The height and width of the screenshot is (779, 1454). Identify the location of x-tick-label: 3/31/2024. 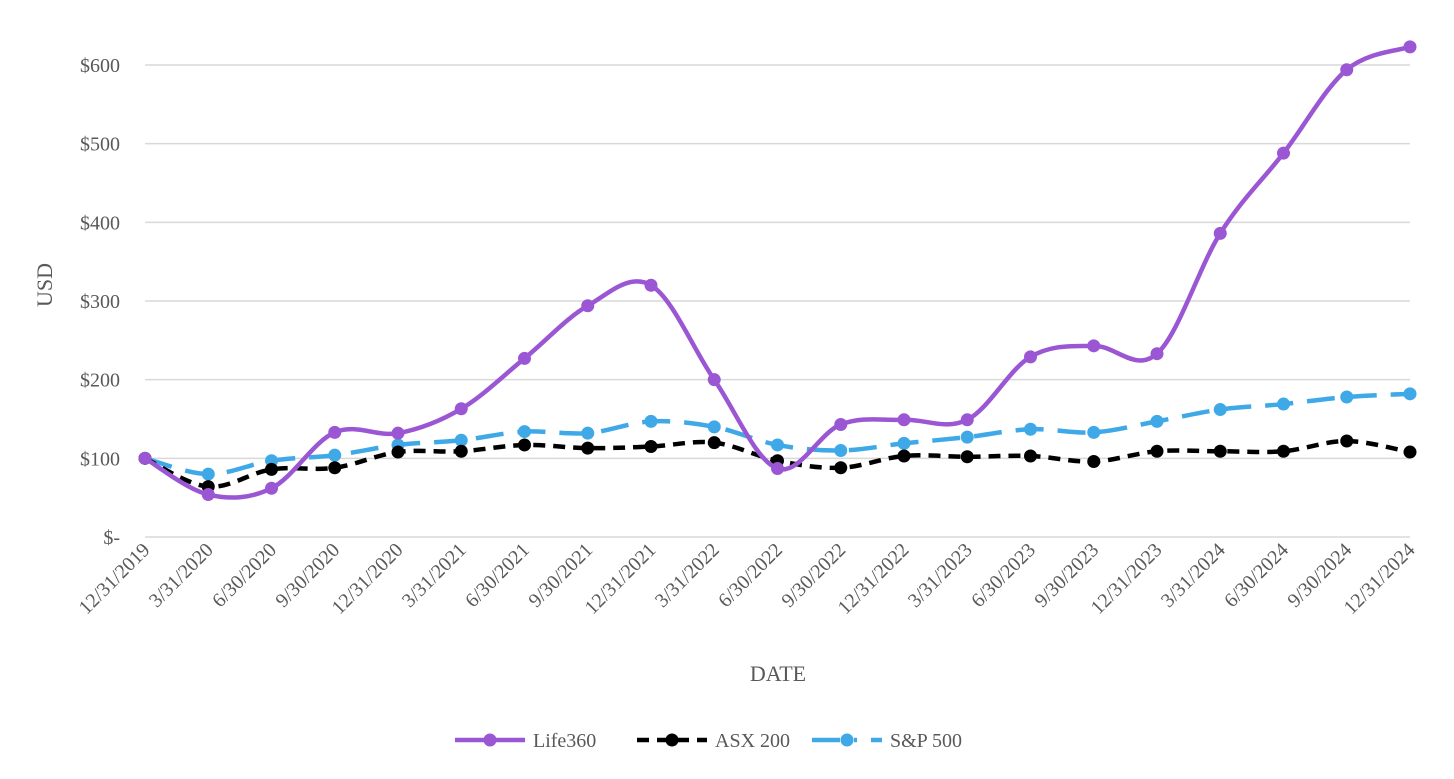
(1193, 575).